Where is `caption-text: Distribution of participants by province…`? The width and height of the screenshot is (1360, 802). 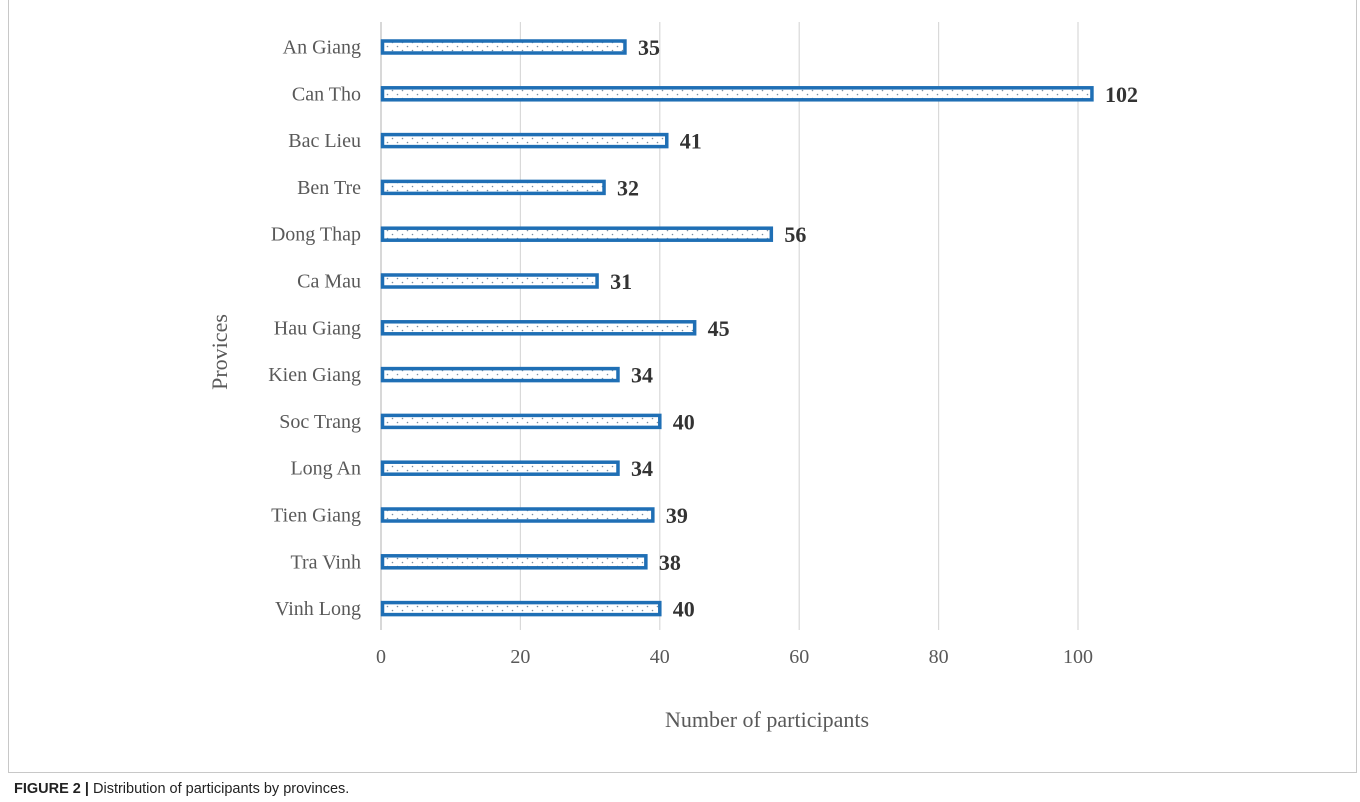
caption-text: Distribution of participants by province… is located at coordinates (221, 789).